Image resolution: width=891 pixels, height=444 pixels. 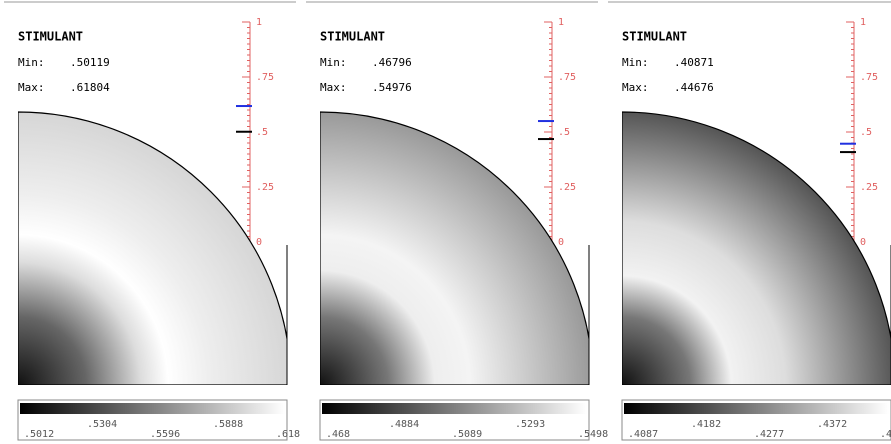 What do you see at coordinates (593, 434) in the screenshot?
I see `colorbar-label: .5498` at bounding box center [593, 434].